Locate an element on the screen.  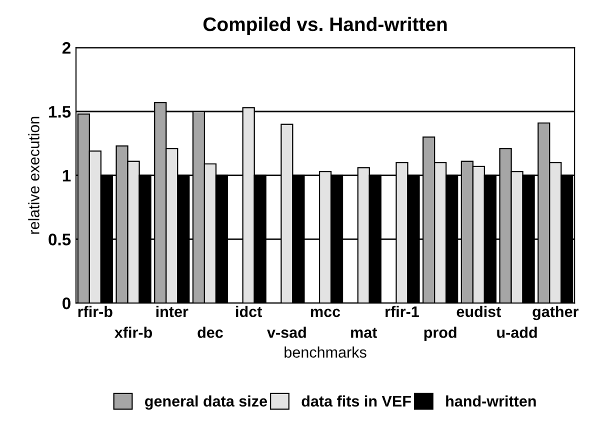
x-tick-label: mcc is located at coordinates (325, 313).